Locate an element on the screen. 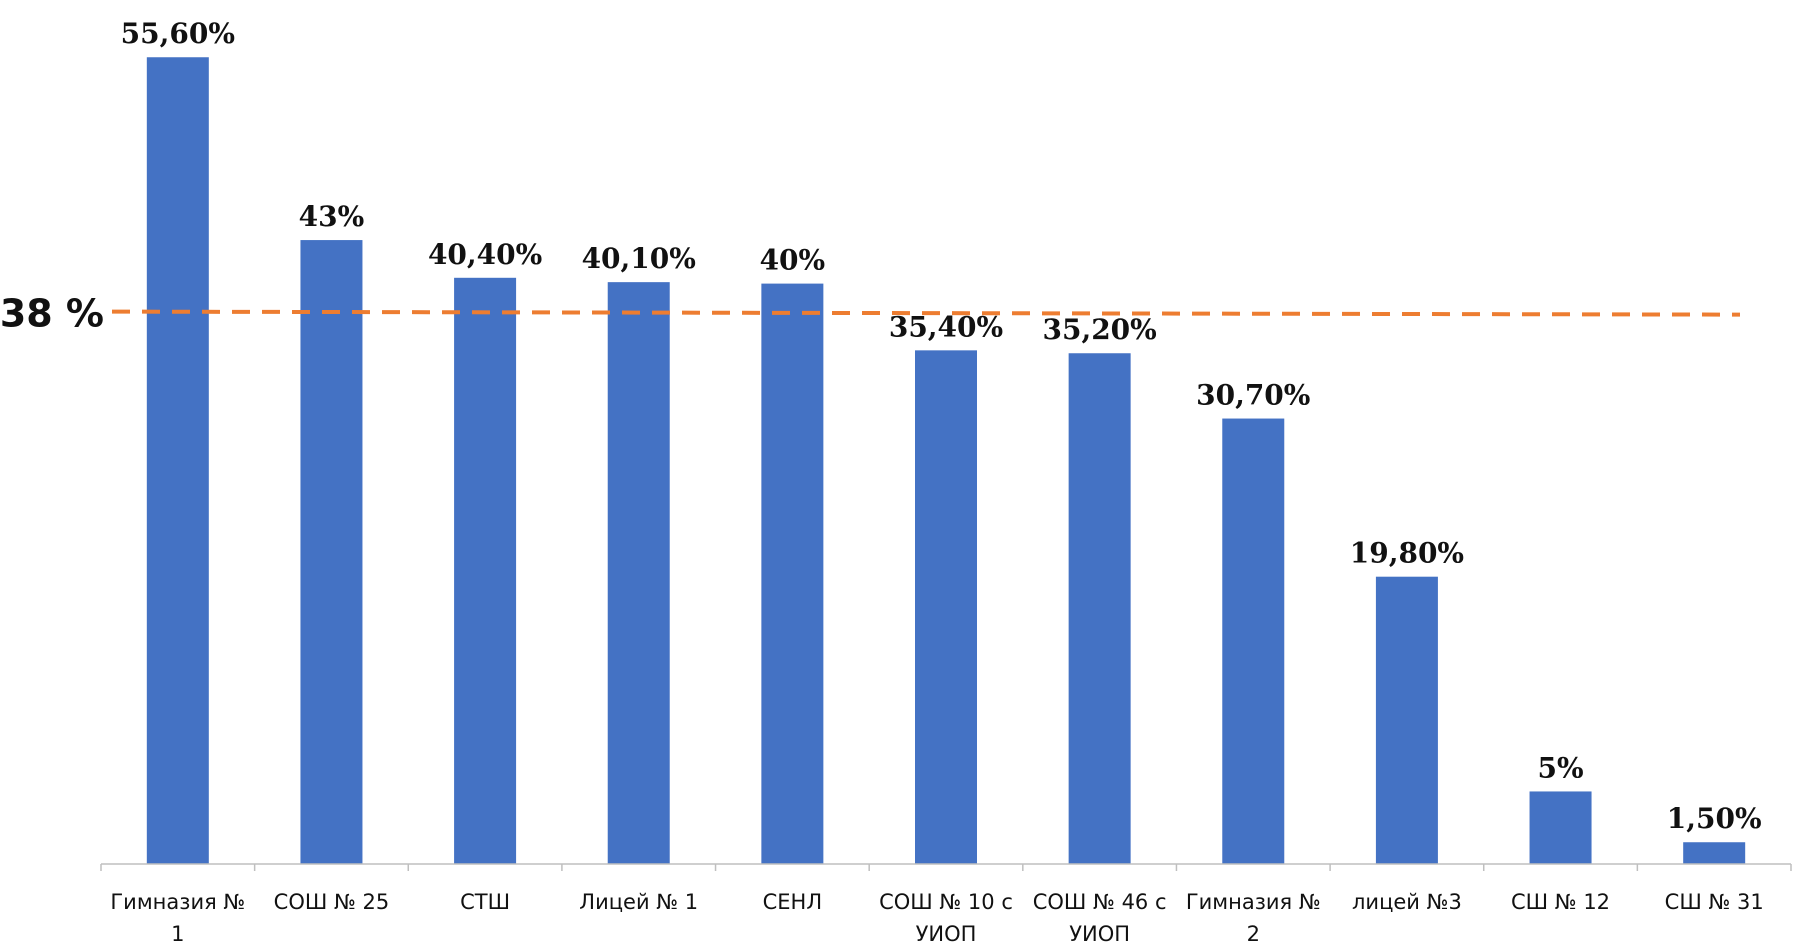 The width and height of the screenshot is (1796, 944). category-label: СТШ is located at coordinates (485, 902).